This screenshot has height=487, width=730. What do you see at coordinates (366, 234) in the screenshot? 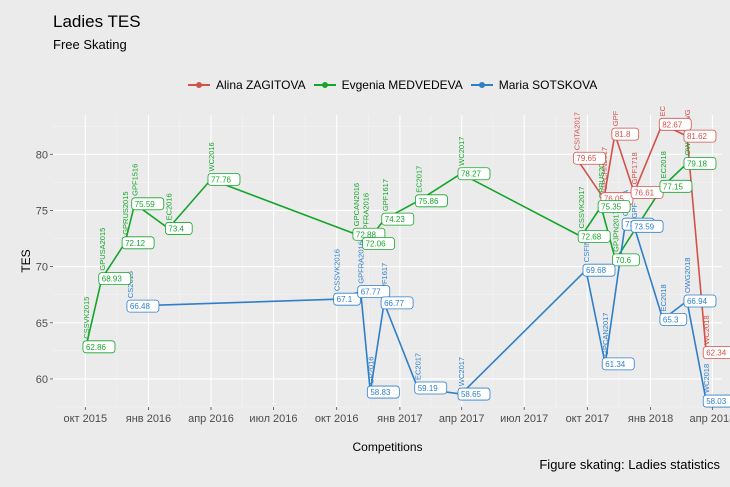
I see `value-label-medvedeva: 72.88` at bounding box center [366, 234].